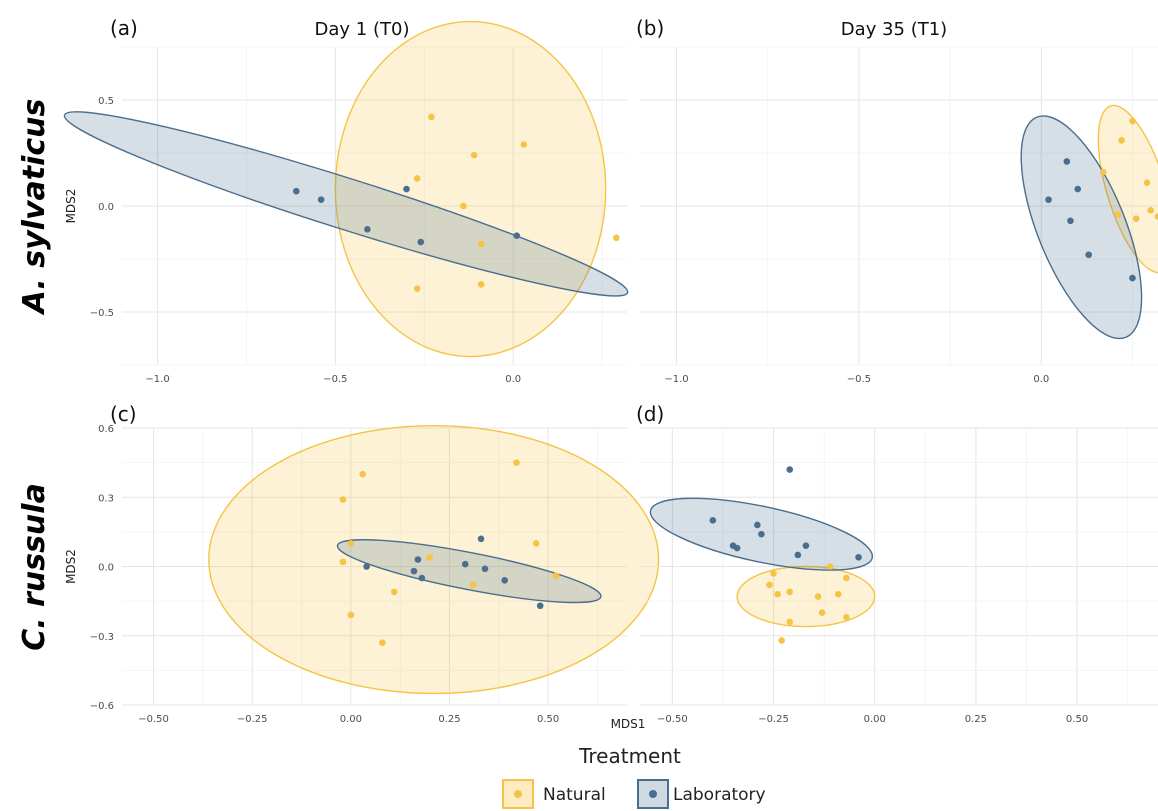 This screenshot has width=1158, height=811. I want to click on x-axis-title: MDS1, so click(628, 724).